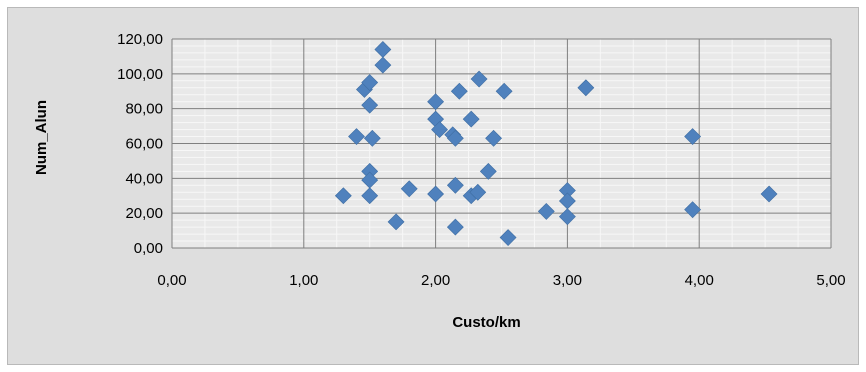 The height and width of the screenshot is (372, 866). I want to click on y-axis-title: Num_Alun, so click(41, 137).